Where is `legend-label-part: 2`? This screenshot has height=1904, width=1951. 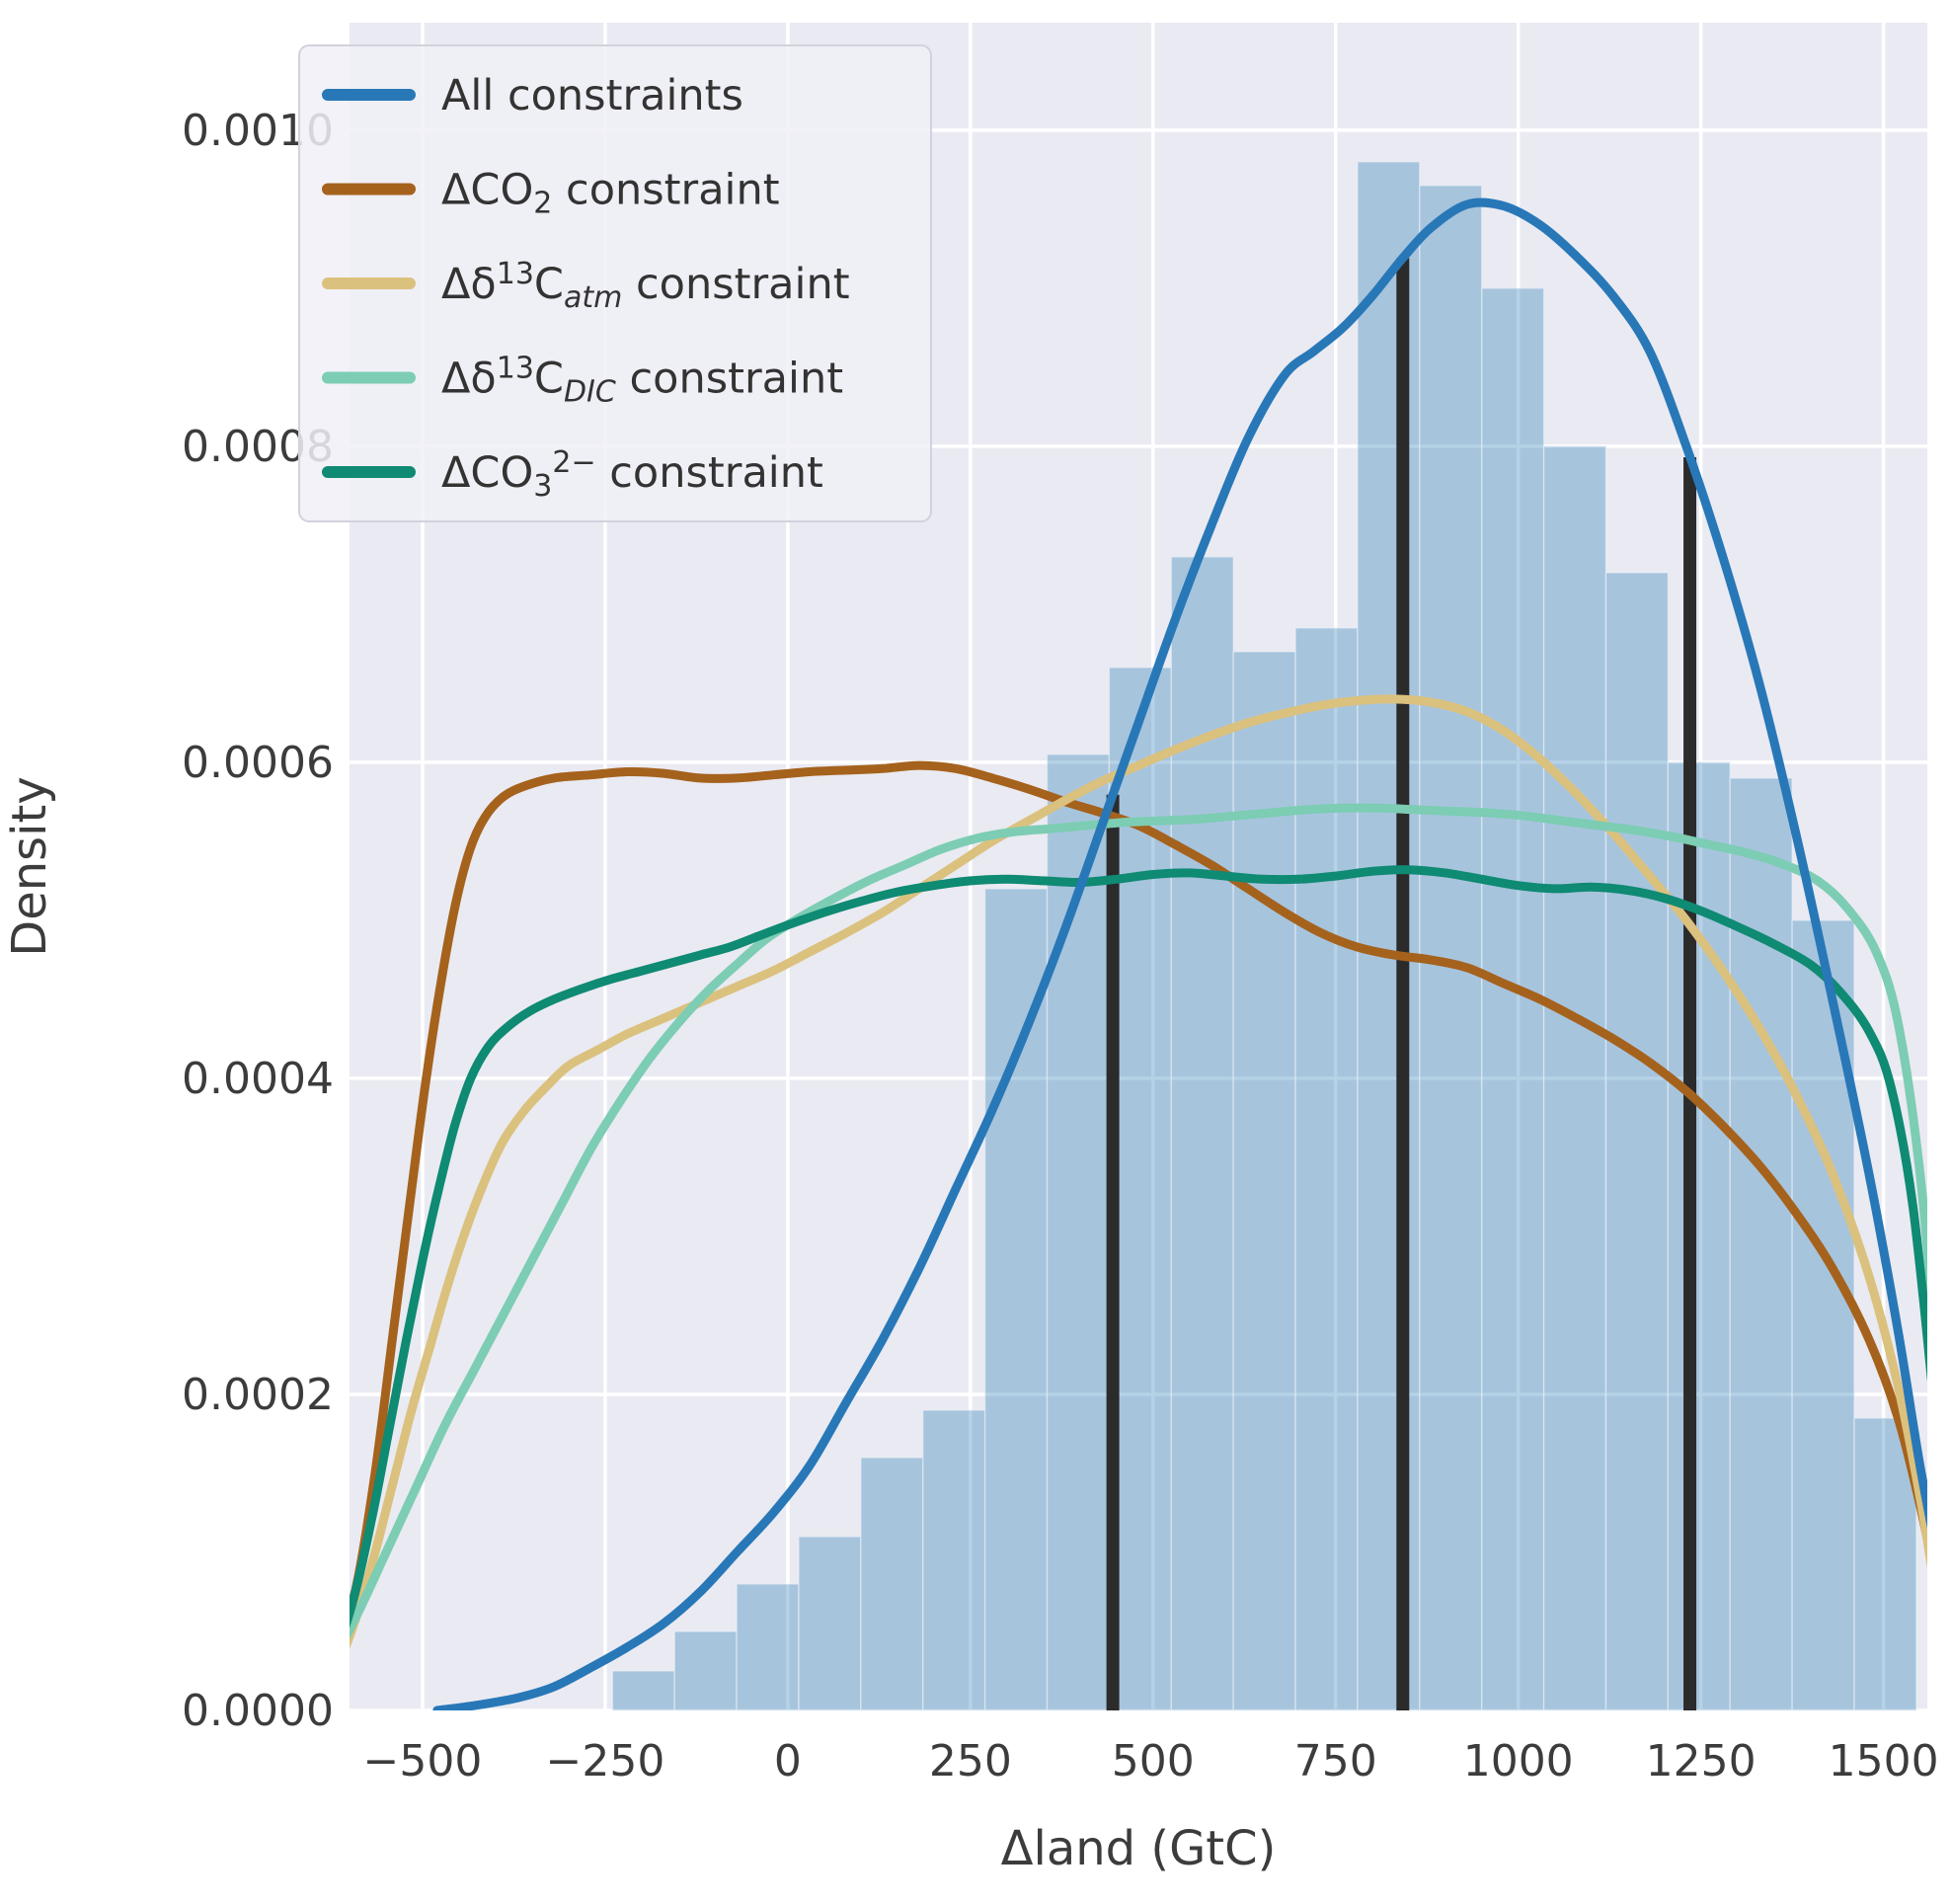 legend-label-part: 2 is located at coordinates (542, 204).